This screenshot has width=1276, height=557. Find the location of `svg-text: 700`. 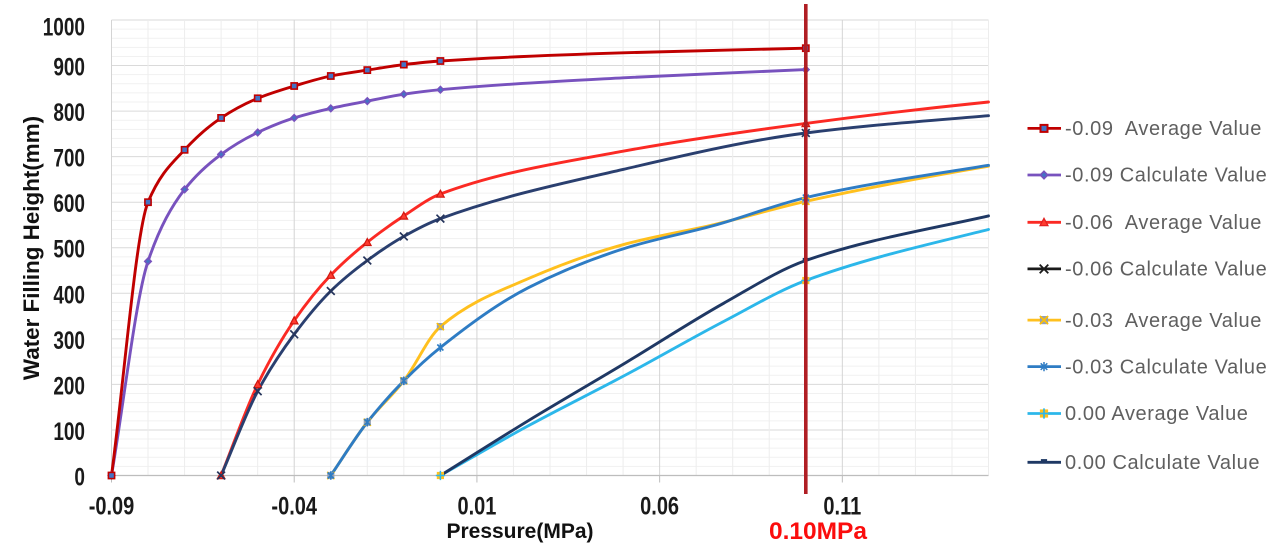

svg-text: 700 is located at coordinates (69, 158).